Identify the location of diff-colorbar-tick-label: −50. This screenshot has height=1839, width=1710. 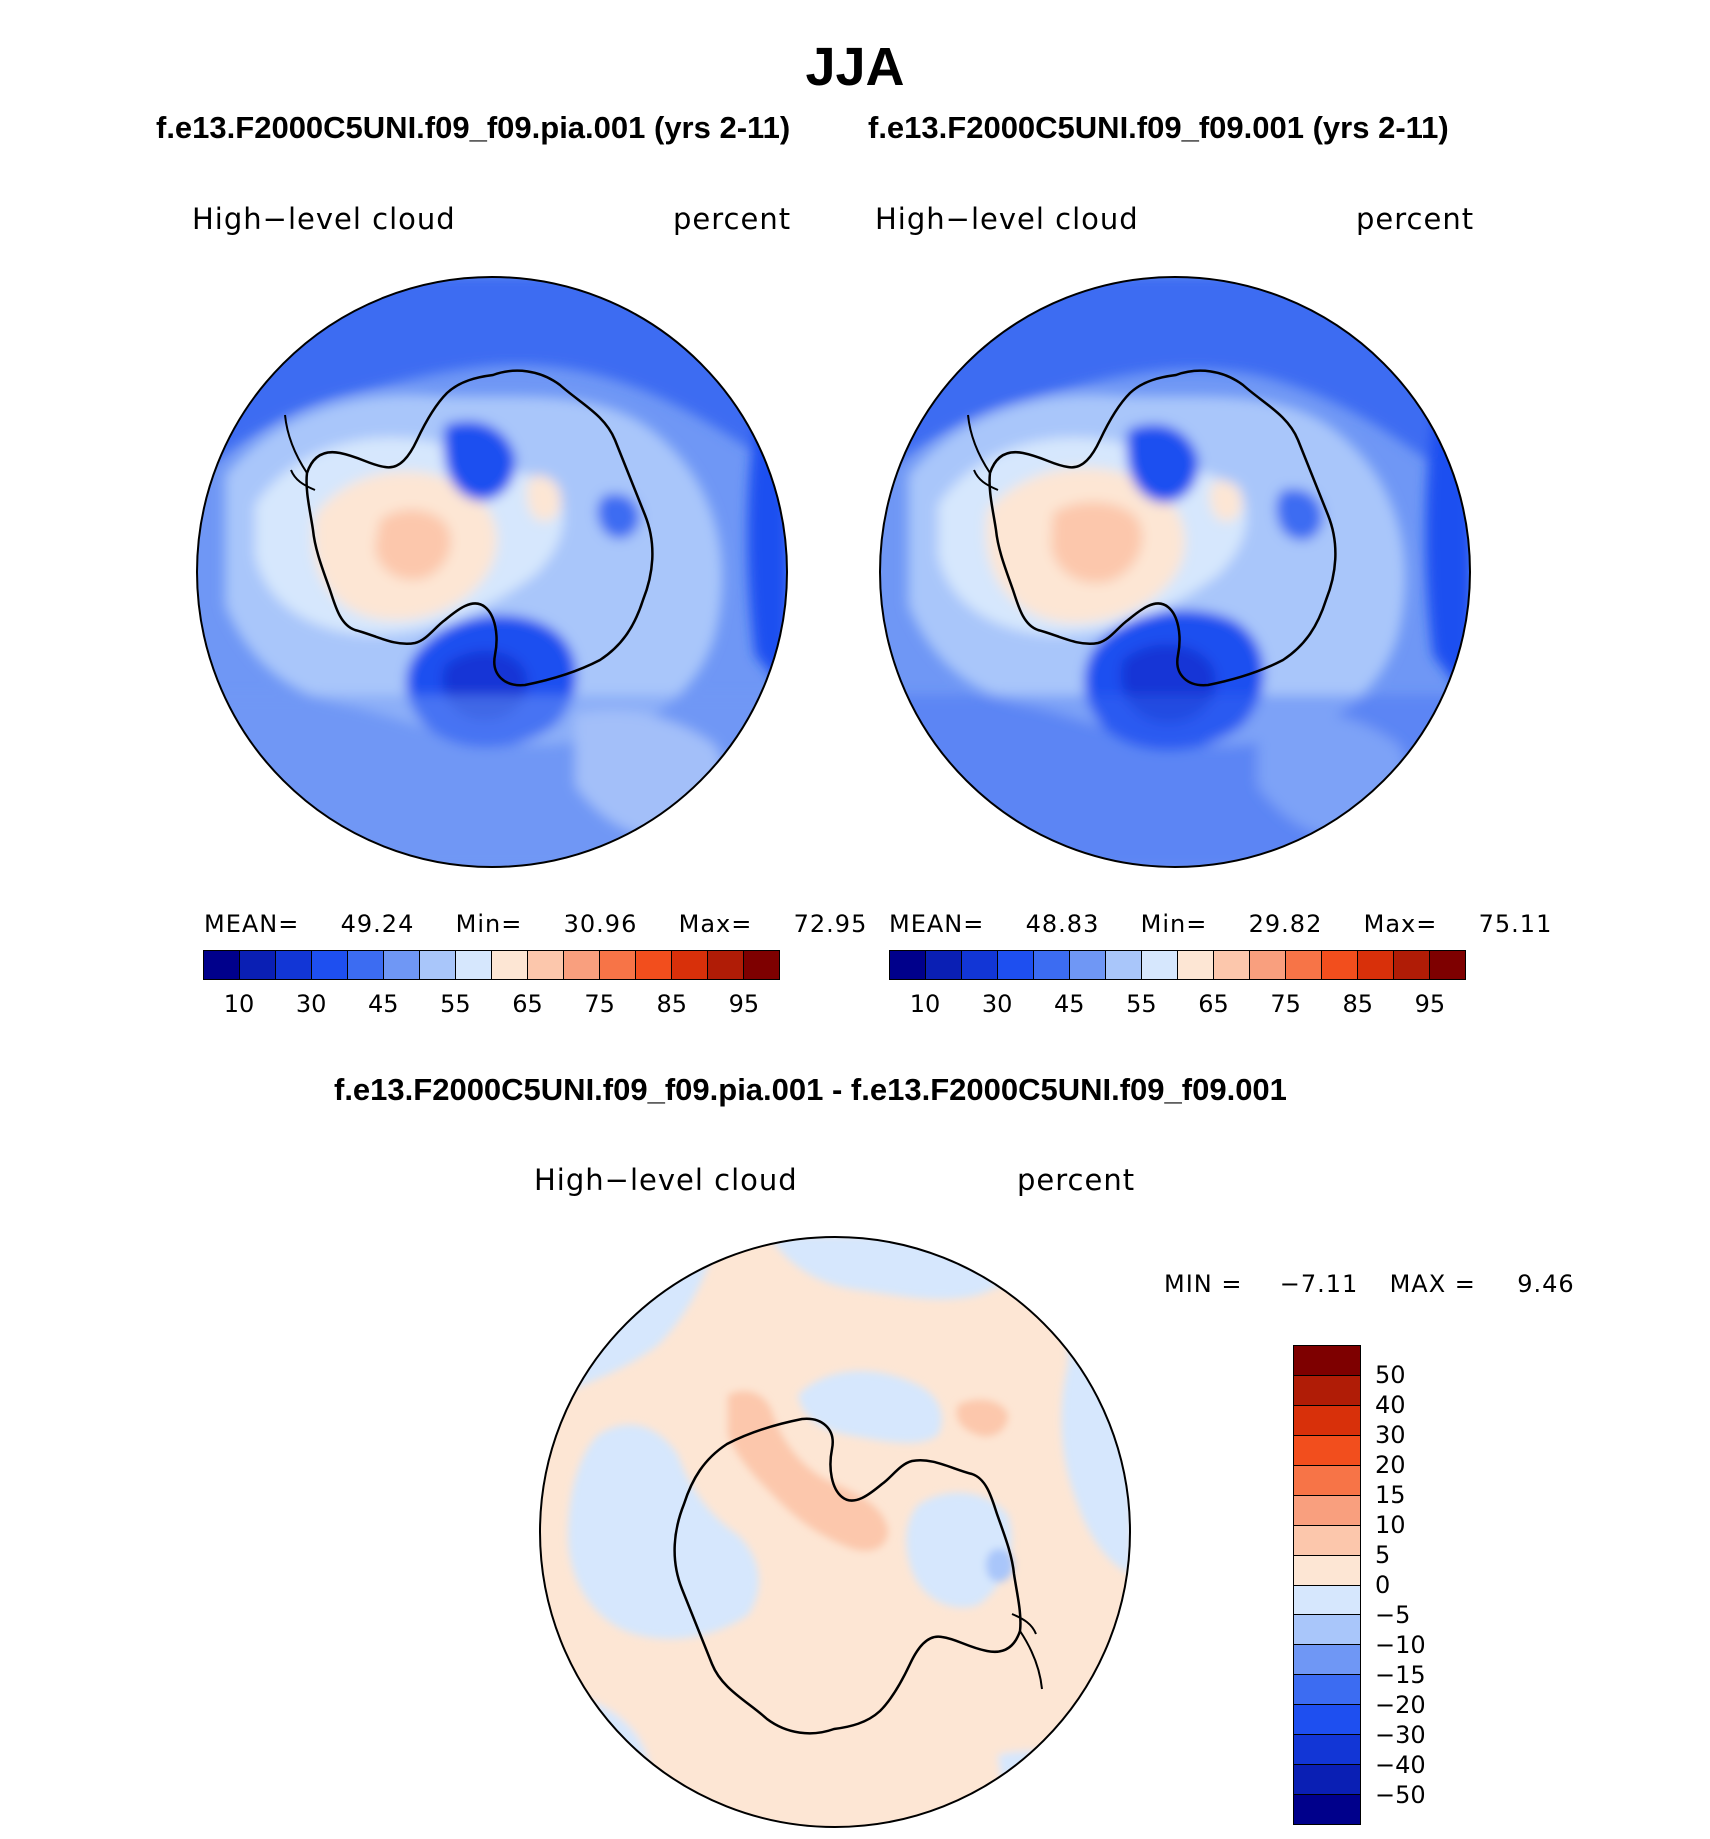
(1400, 1795).